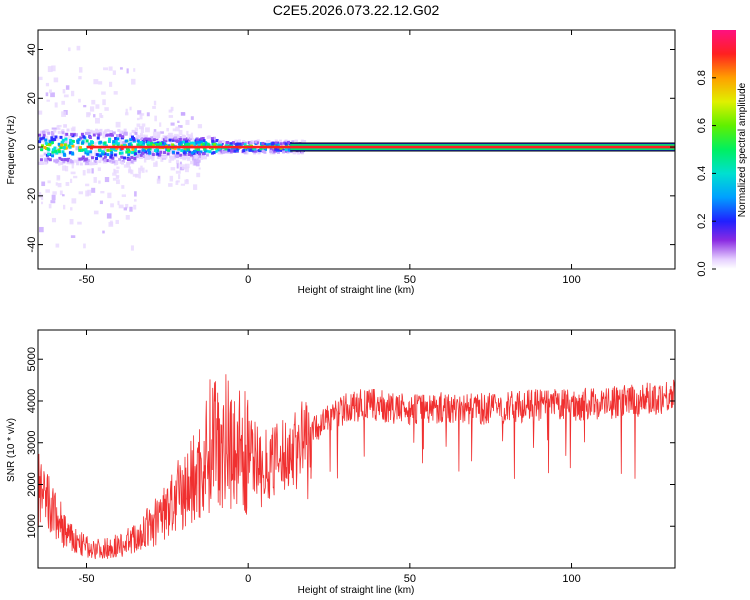 Image resolution: width=750 pixels, height=600 pixels. What do you see at coordinates (702, 173) in the screenshot?
I see `colorbar-tick-label: 0.4` at bounding box center [702, 173].